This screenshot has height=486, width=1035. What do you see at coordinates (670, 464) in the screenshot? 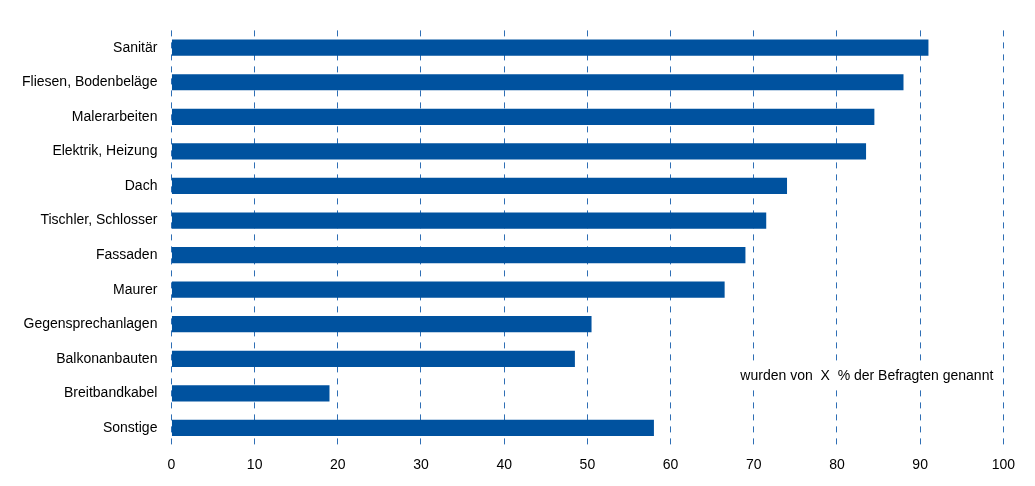
I see `x-tick-label: 60` at bounding box center [670, 464].